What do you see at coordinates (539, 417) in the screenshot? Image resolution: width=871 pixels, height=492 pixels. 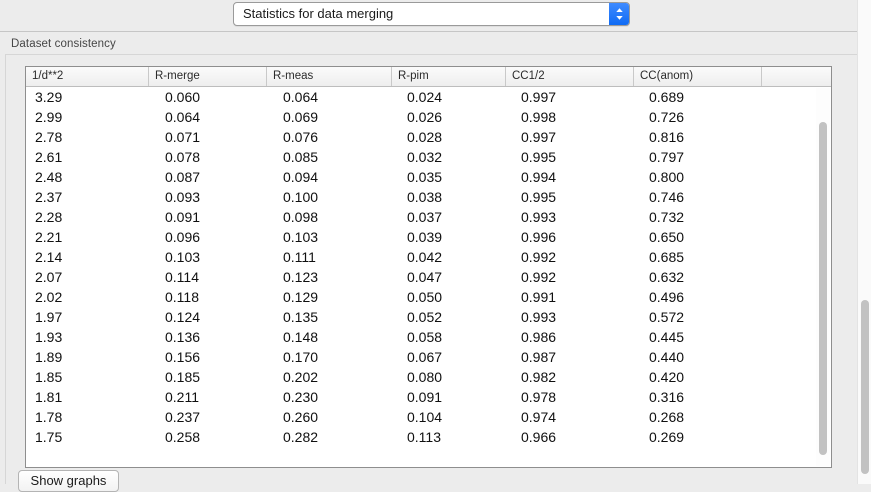 I see `table-cell: 0.974` at bounding box center [539, 417].